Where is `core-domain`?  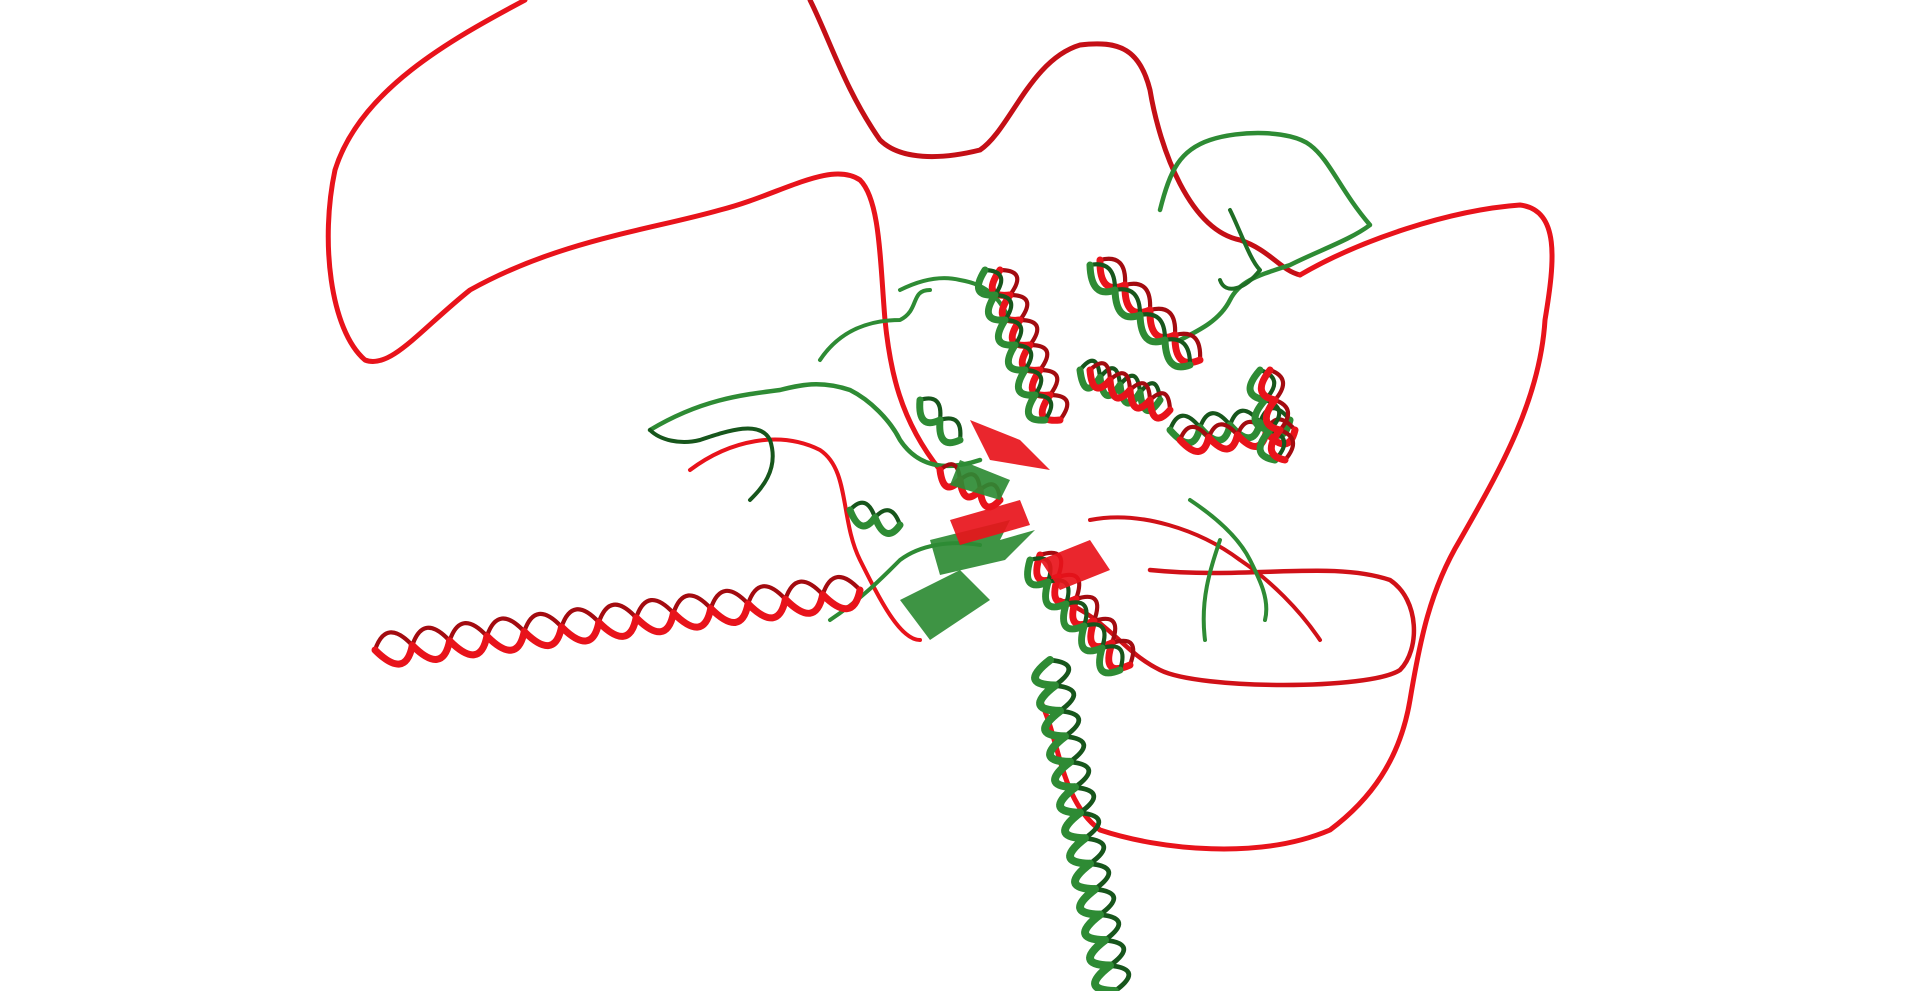 core-domain is located at coordinates (1072, 466).